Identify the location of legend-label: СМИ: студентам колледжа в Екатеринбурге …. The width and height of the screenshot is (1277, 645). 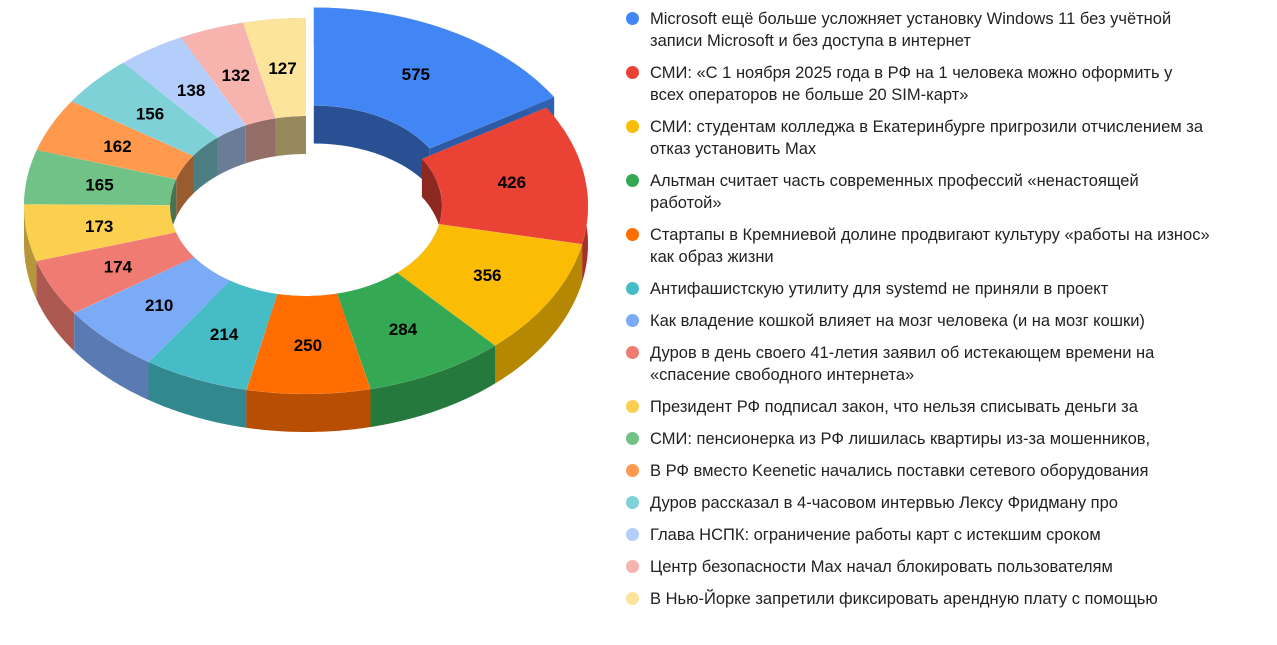
(926, 138).